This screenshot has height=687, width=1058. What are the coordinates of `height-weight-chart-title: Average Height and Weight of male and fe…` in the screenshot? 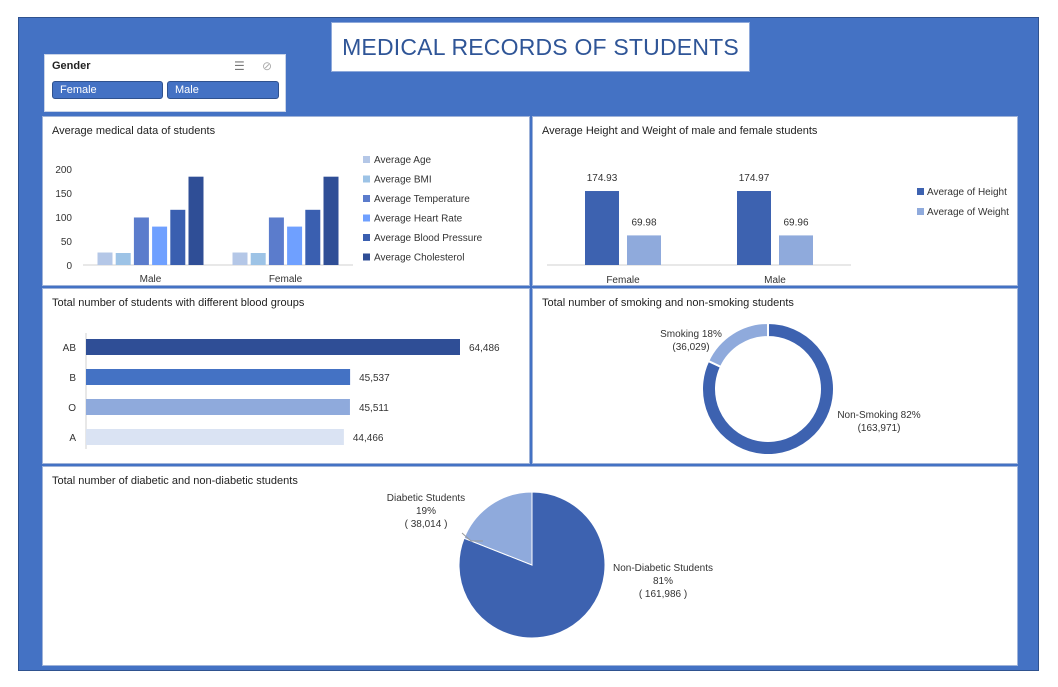 It's located at (680, 131).